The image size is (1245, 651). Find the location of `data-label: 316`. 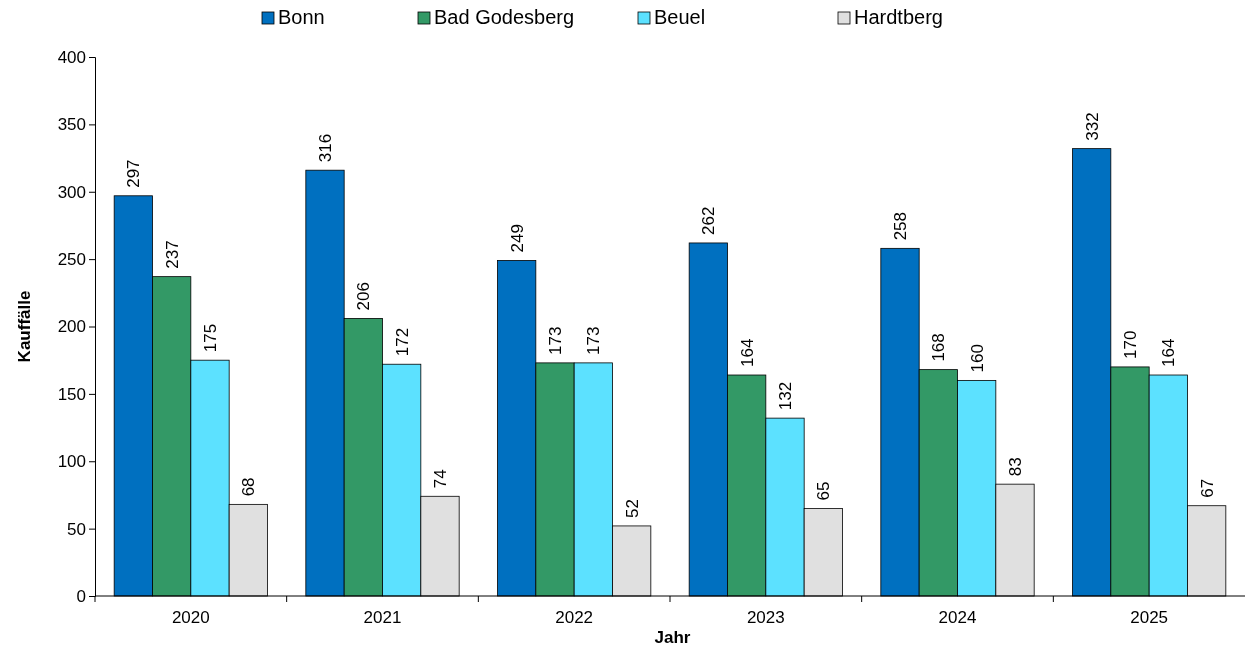

data-label: 316 is located at coordinates (325, 148).